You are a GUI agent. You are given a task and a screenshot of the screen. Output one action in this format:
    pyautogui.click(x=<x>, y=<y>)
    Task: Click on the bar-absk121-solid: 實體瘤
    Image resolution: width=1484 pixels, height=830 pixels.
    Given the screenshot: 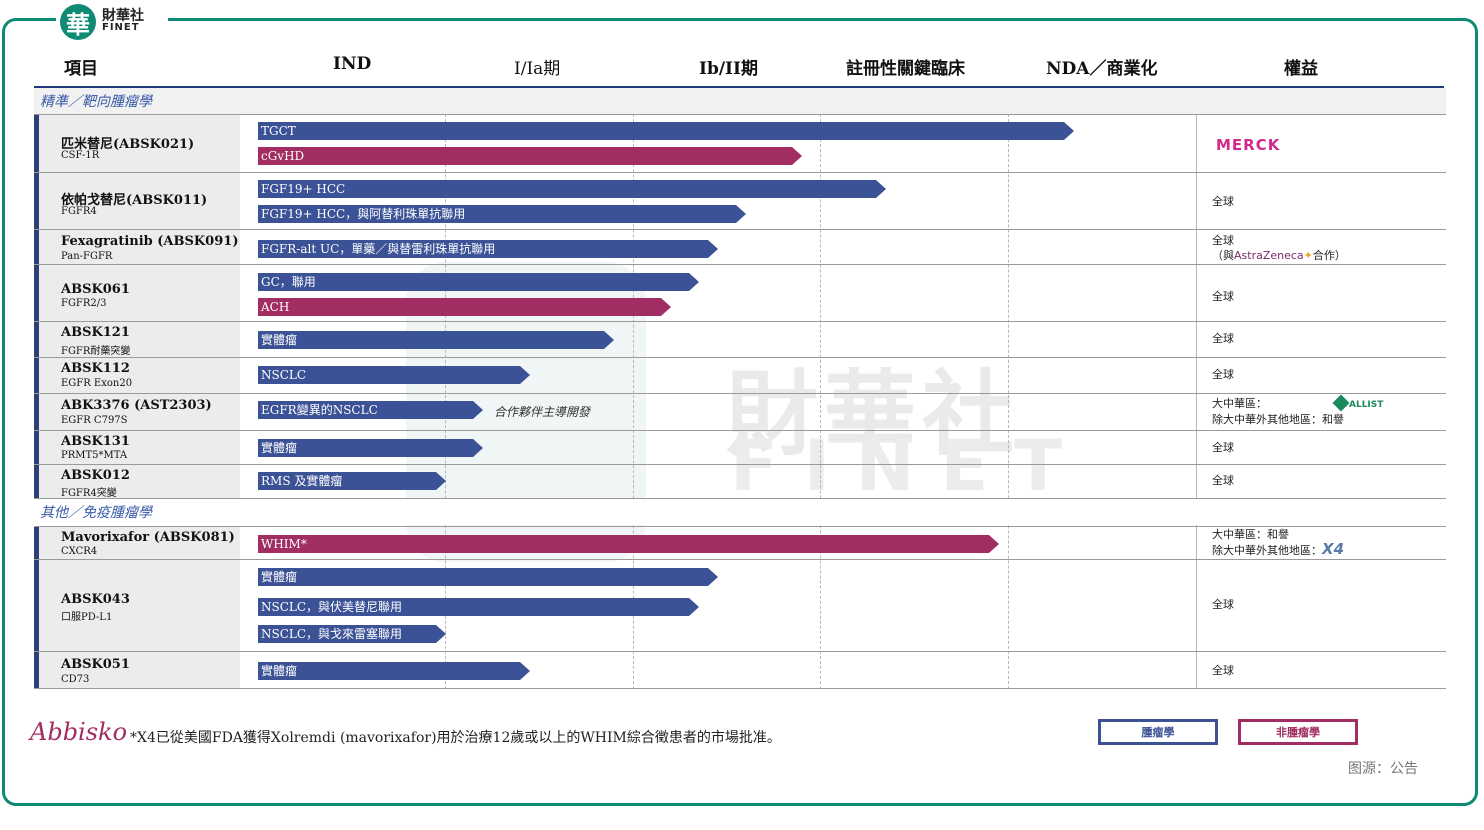 What is the action you would take?
    pyautogui.click(x=436, y=340)
    